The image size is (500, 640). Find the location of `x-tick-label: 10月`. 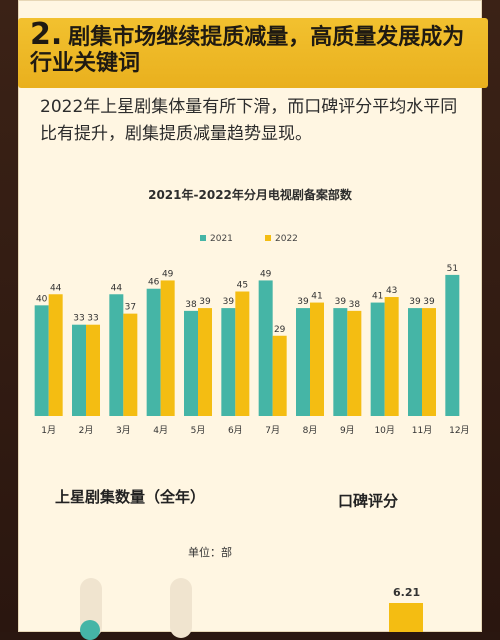

x-tick-label: 10月 is located at coordinates (384, 430).